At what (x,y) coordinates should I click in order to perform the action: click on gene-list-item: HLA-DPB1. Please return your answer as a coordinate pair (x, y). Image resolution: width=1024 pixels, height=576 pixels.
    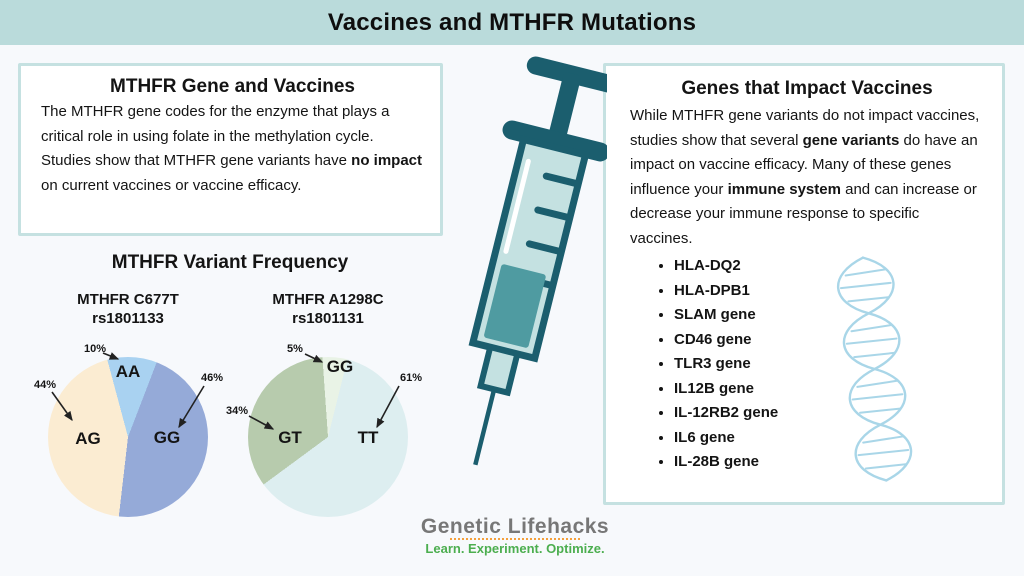
    Looking at the image, I should click on (829, 291).